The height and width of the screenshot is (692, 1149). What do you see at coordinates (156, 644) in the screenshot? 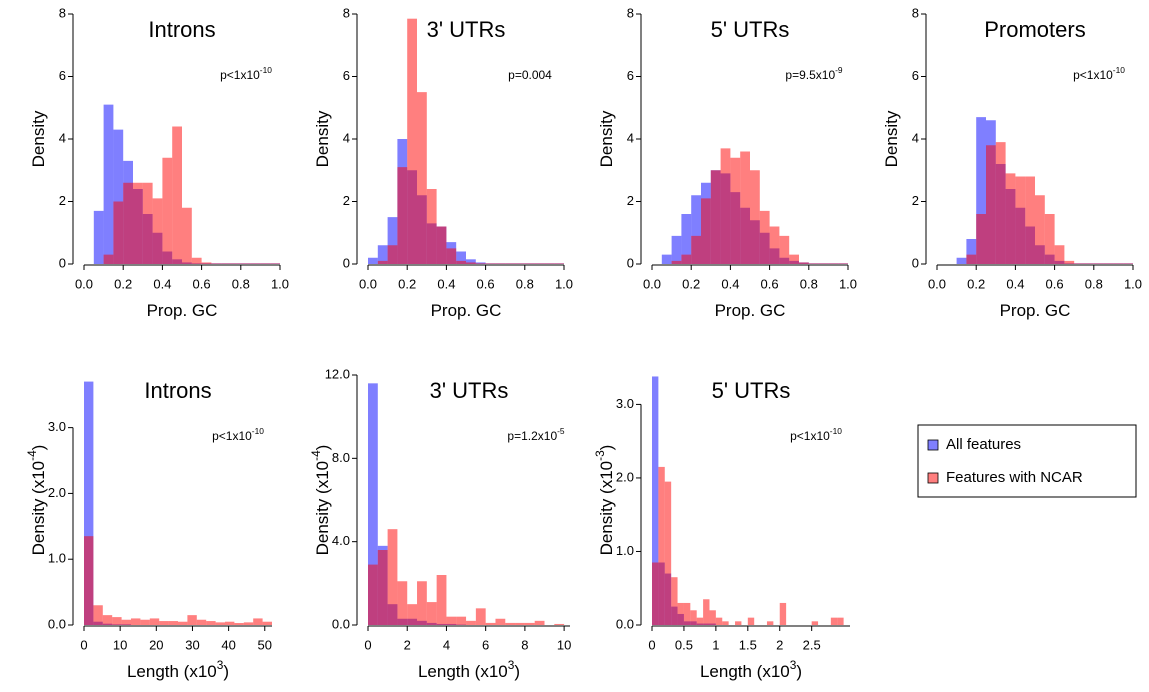
I see `x-tick-label: 20` at bounding box center [156, 644].